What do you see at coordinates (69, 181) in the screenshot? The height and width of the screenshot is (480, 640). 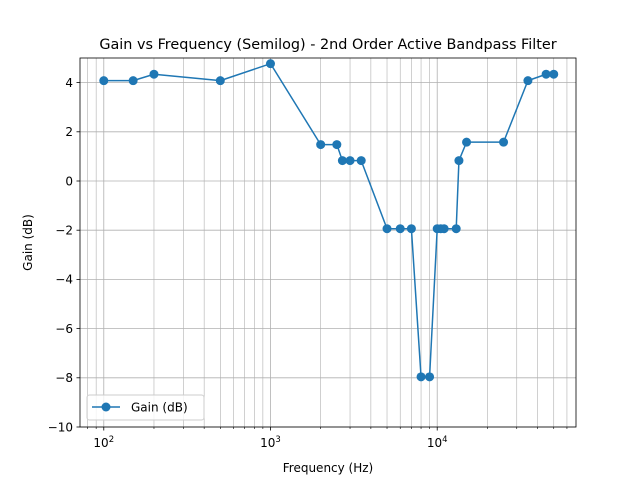 I see `y-tick-label: 0` at bounding box center [69, 181].